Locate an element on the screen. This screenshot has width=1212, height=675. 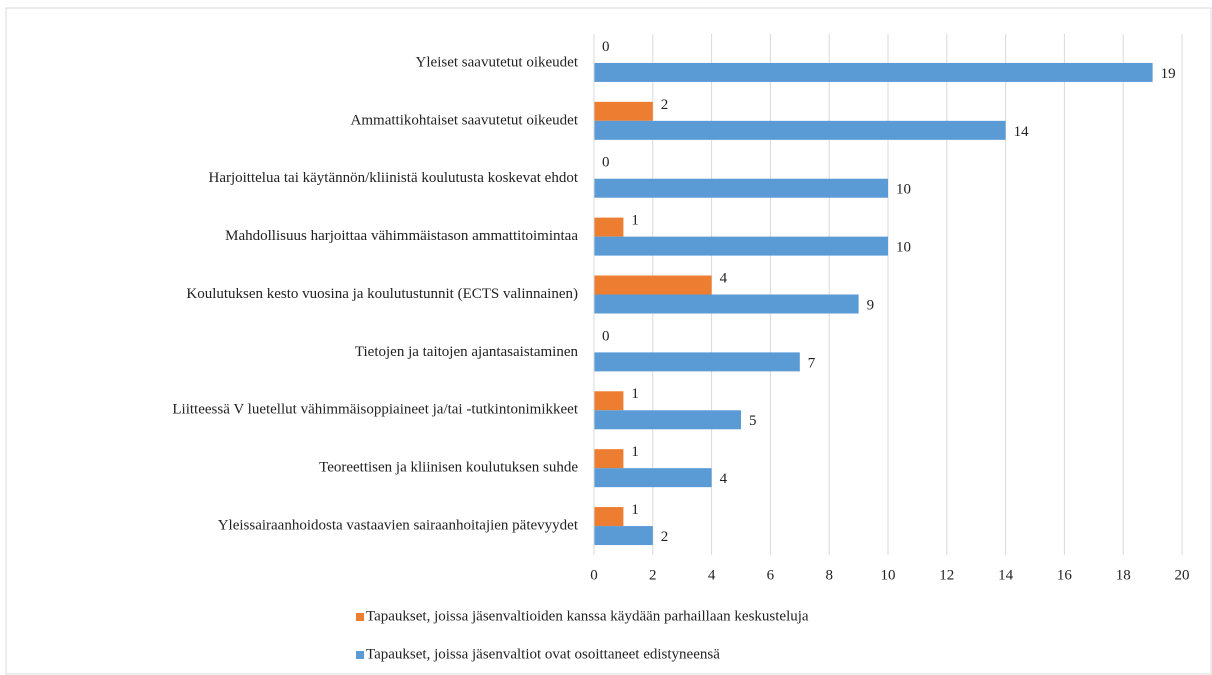
value-label: 9 is located at coordinates (871, 305).